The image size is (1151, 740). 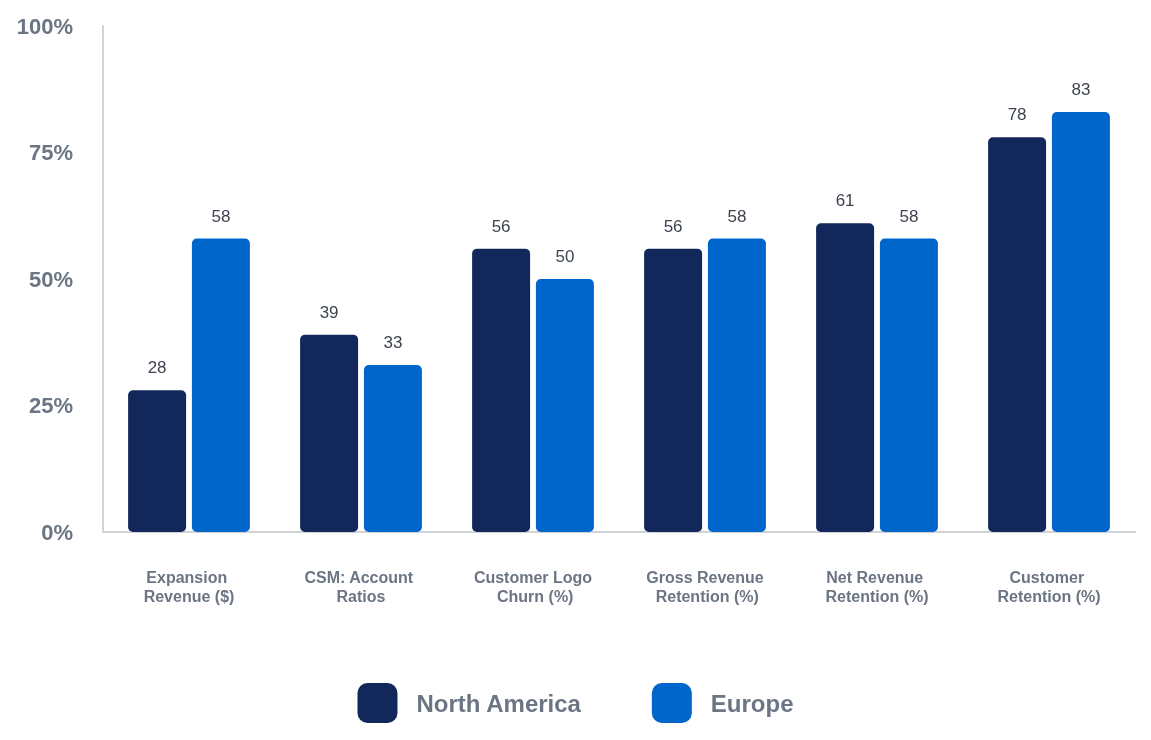 I want to click on data-label: 28, so click(x=157, y=368).